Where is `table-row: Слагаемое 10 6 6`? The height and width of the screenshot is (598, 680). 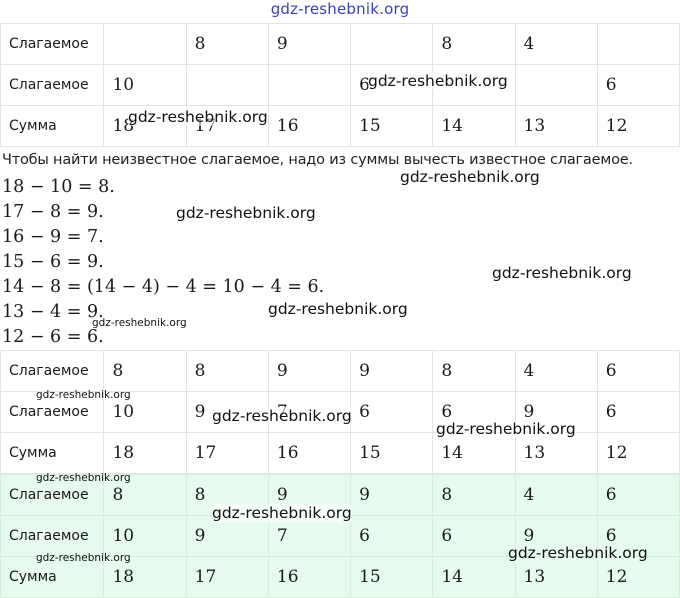
table-row: Слагаемое 10 6 6 is located at coordinates (340, 85).